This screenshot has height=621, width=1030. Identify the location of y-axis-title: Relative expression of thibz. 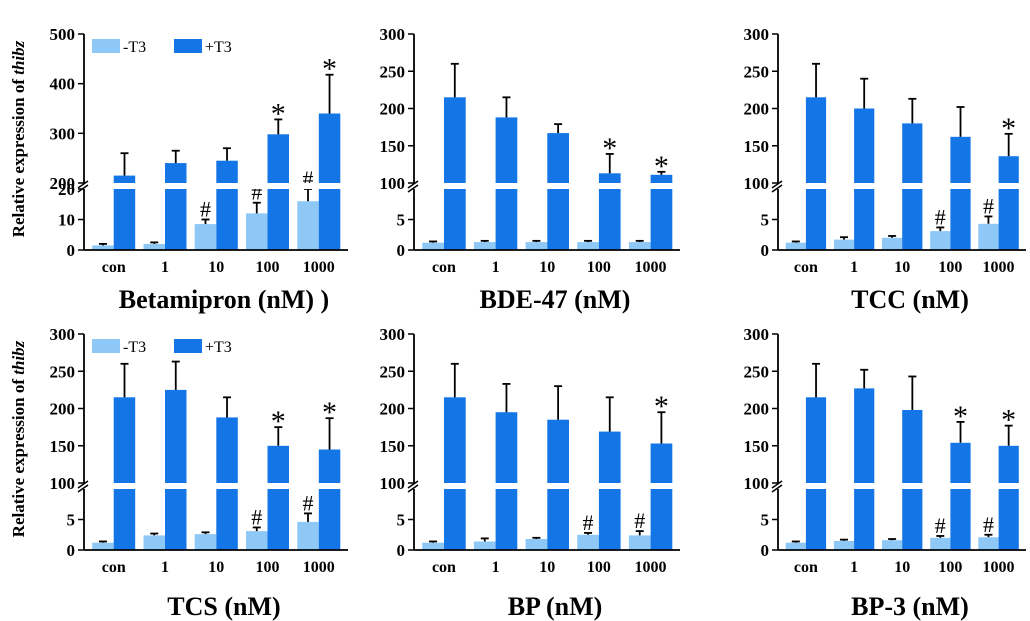
(18, 138).